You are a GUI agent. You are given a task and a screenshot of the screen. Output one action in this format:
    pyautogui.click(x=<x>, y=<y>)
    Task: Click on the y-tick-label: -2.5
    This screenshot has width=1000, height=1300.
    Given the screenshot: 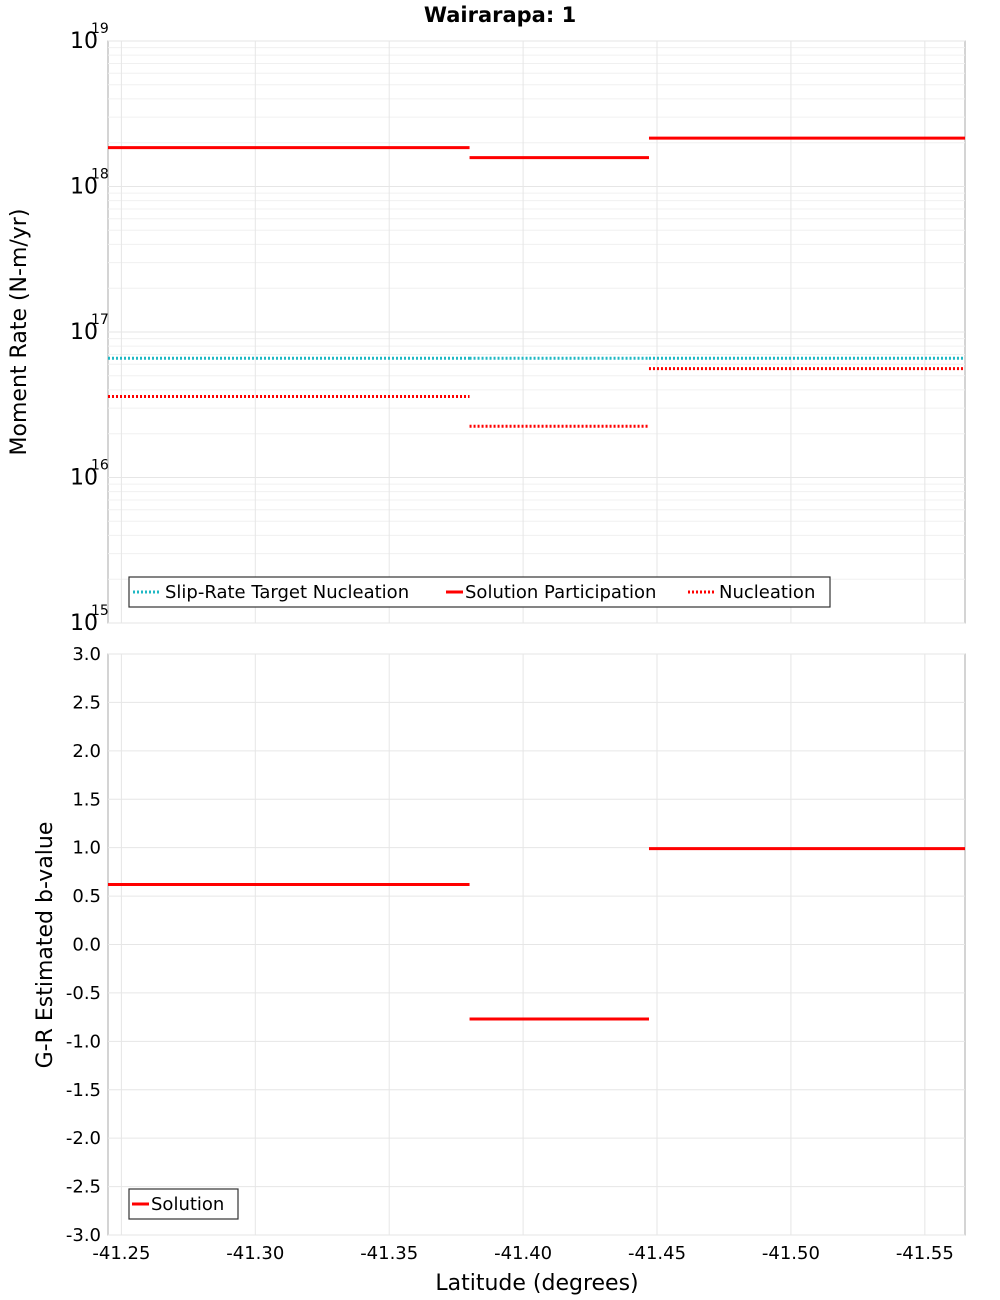 What is the action you would take?
    pyautogui.click(x=83, y=1187)
    